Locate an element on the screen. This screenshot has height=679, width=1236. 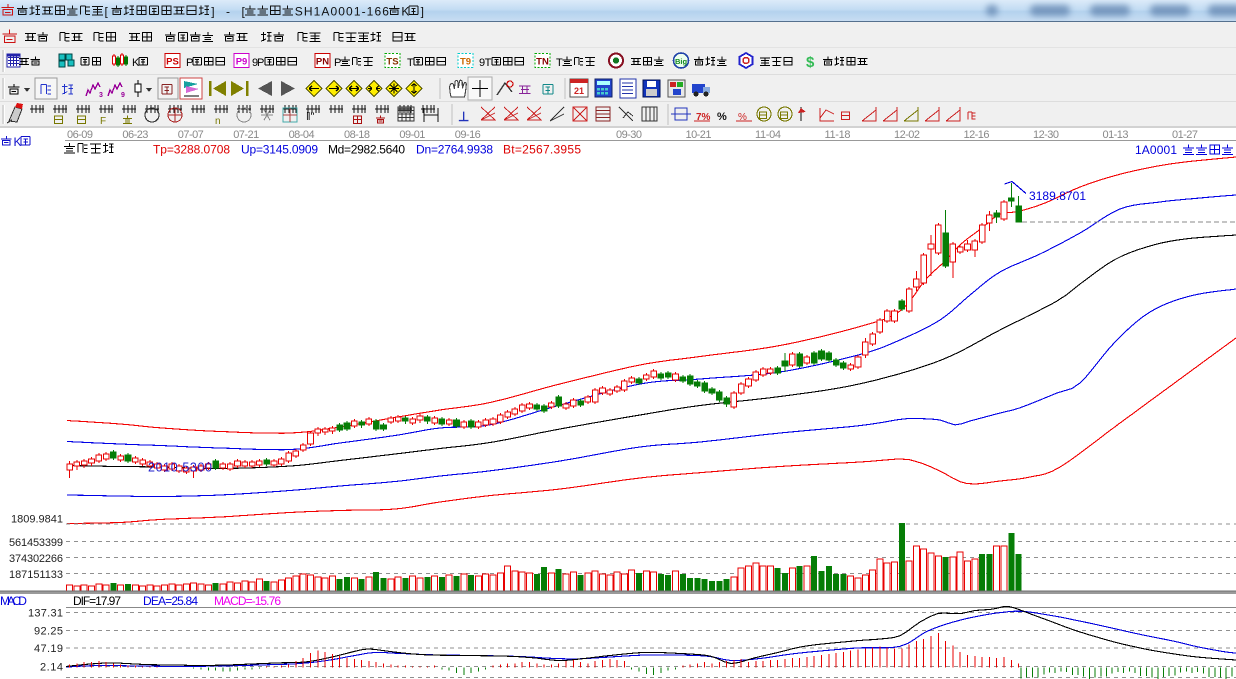
svg-text: DIF=17.97 is located at coordinates (97, 601).